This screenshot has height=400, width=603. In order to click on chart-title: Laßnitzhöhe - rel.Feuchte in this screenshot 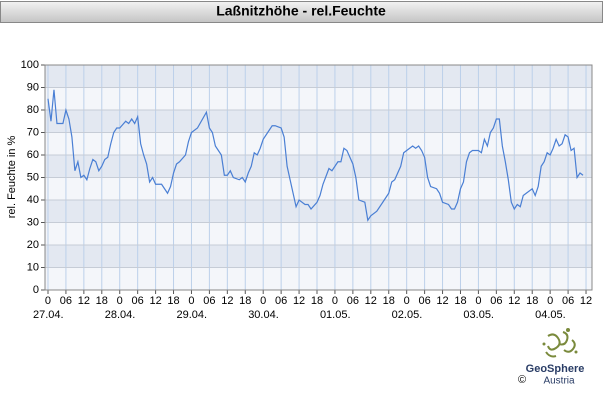, I will do `click(301, 11)`.